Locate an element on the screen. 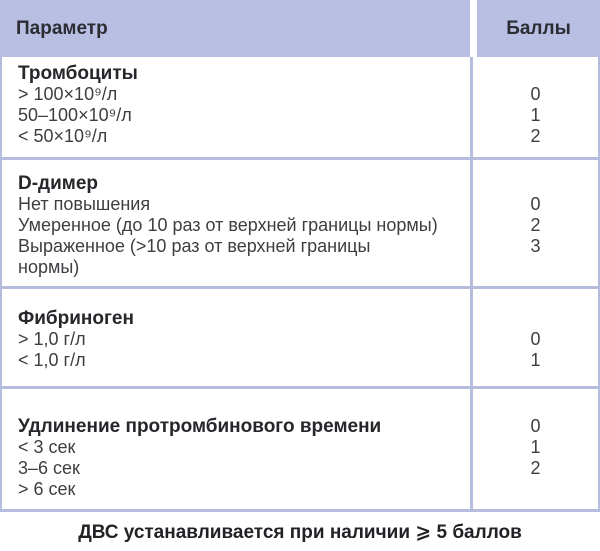 This screenshot has height=551, width=600. param-column-header: Параметр is located at coordinates (235, 28).